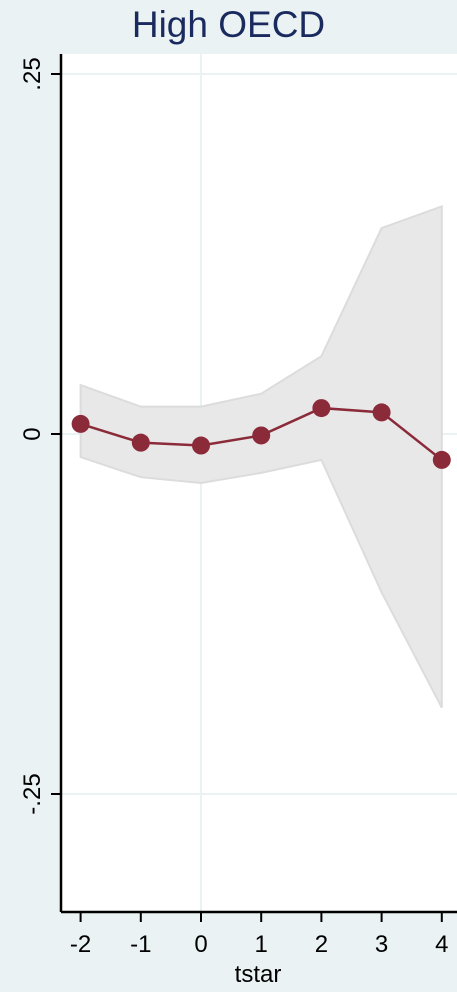  I want to click on x-axis-title: tstar, so click(258, 974).